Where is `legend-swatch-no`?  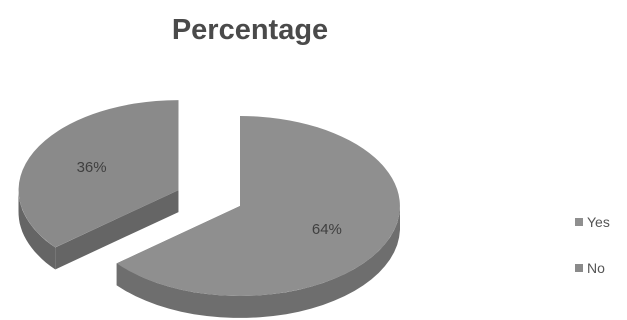 legend-swatch-no is located at coordinates (579, 268).